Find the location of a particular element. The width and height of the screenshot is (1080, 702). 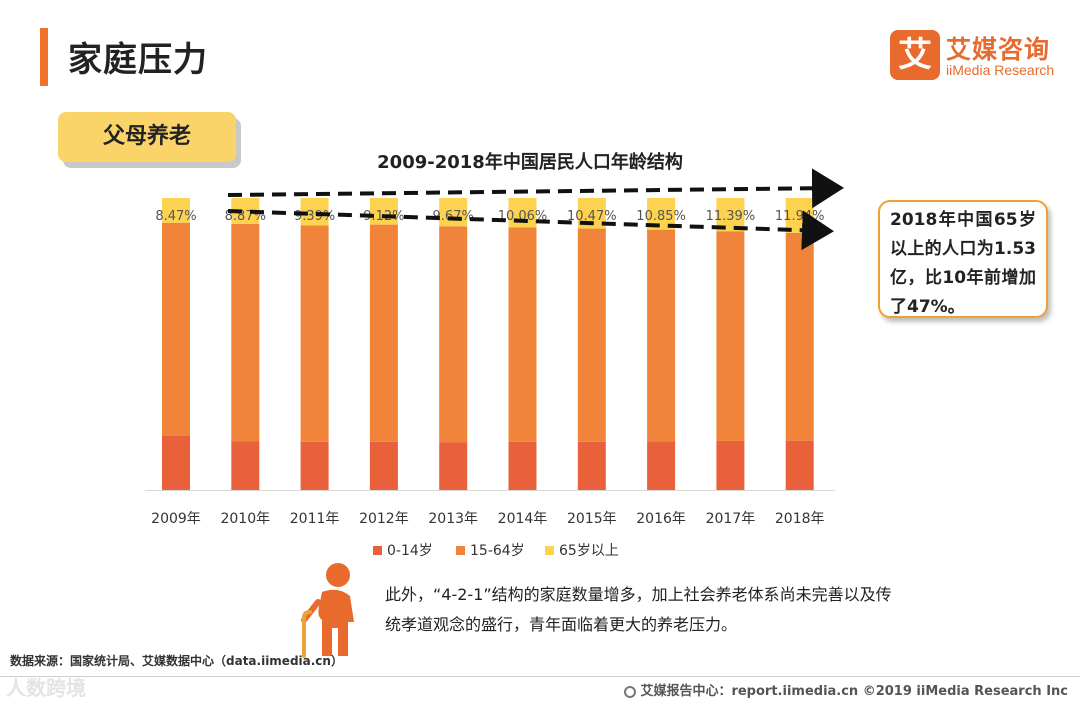

x-tick-label: 2016年 is located at coordinates (661, 519).